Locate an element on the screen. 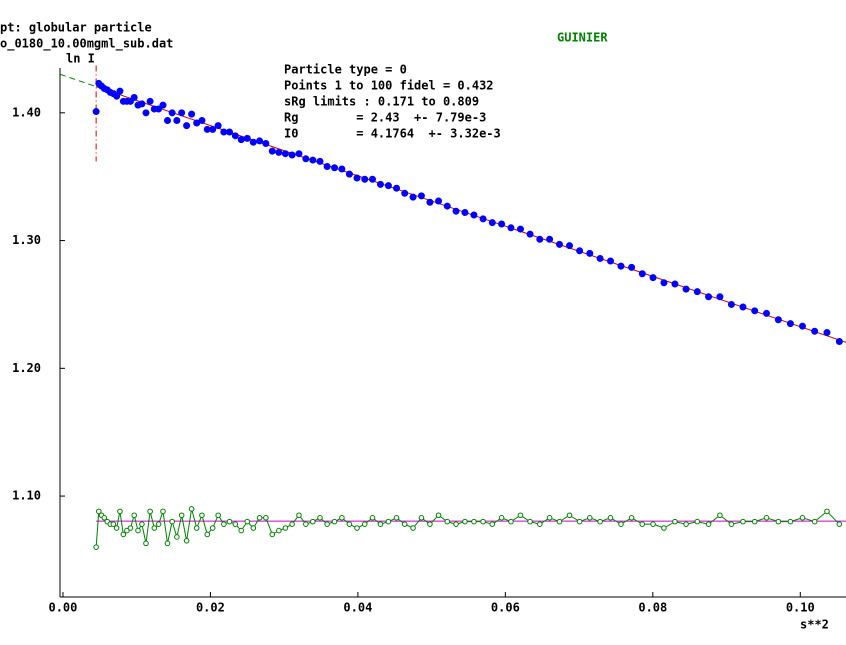 The width and height of the screenshot is (846, 645). y-tick-label: 1.20 is located at coordinates (26, 368).